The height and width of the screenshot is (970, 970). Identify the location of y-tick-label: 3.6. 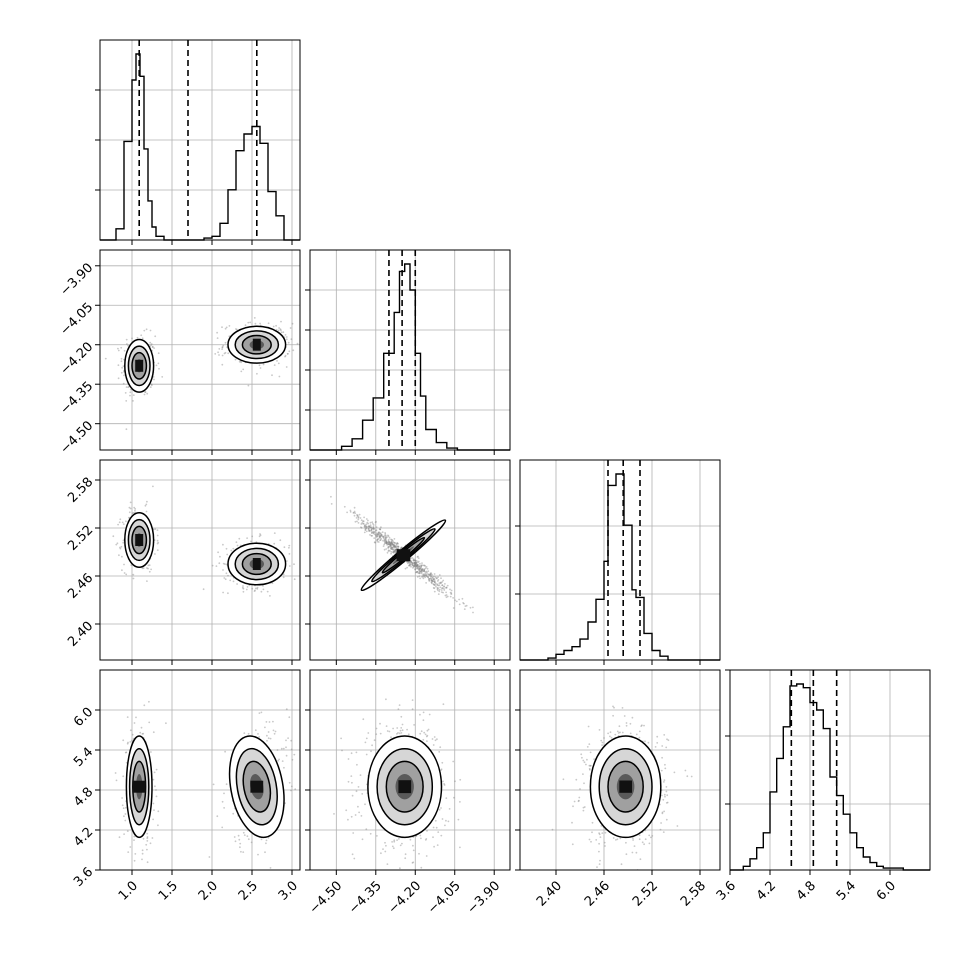
(83, 877).